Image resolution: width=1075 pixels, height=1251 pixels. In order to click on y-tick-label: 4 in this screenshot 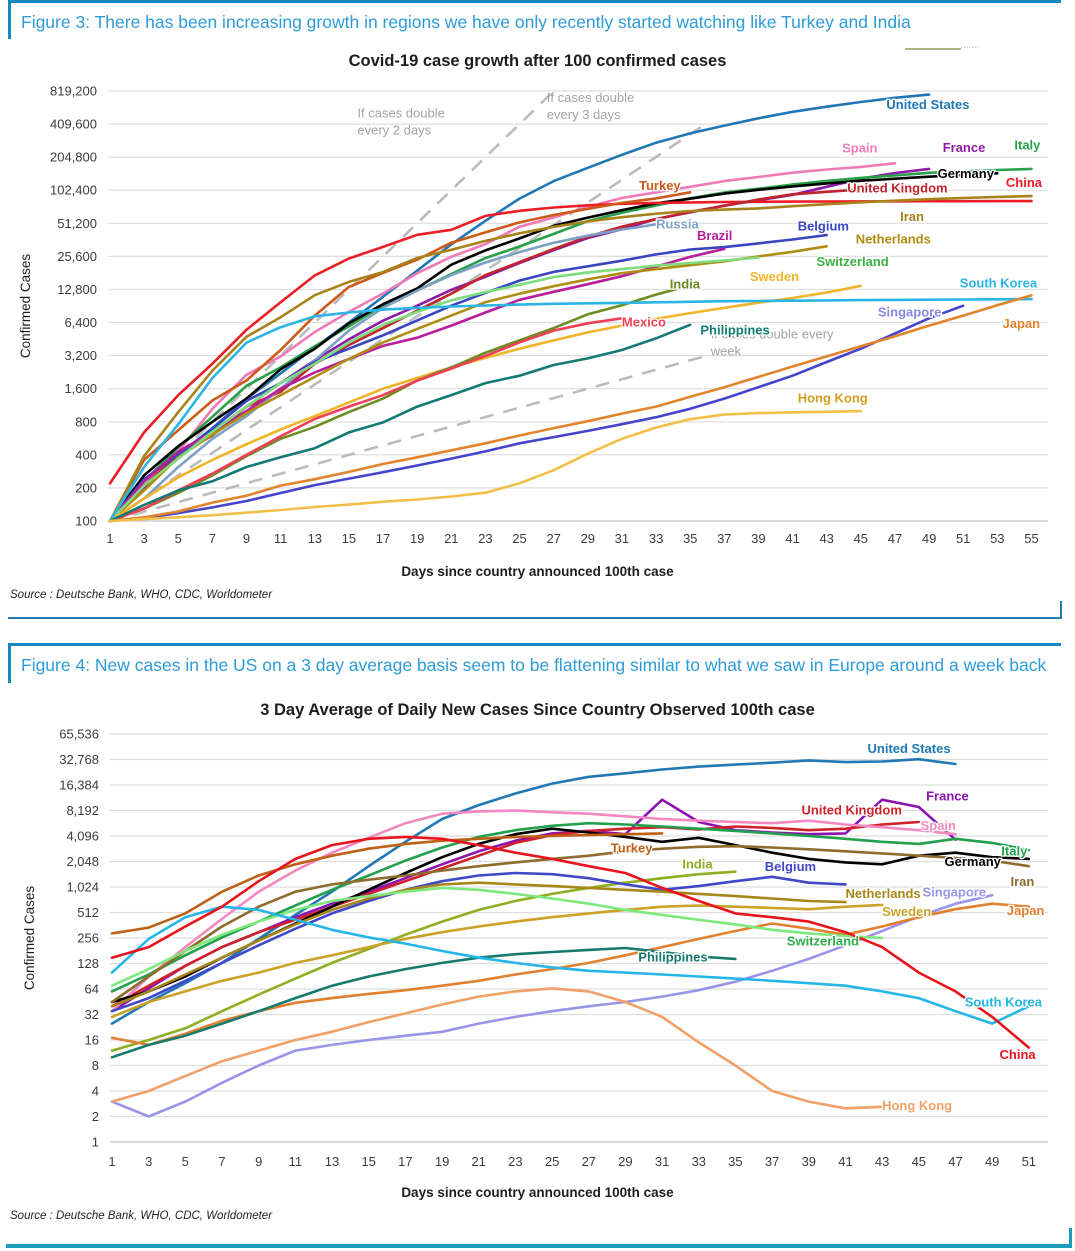, I will do `click(95, 1090)`.